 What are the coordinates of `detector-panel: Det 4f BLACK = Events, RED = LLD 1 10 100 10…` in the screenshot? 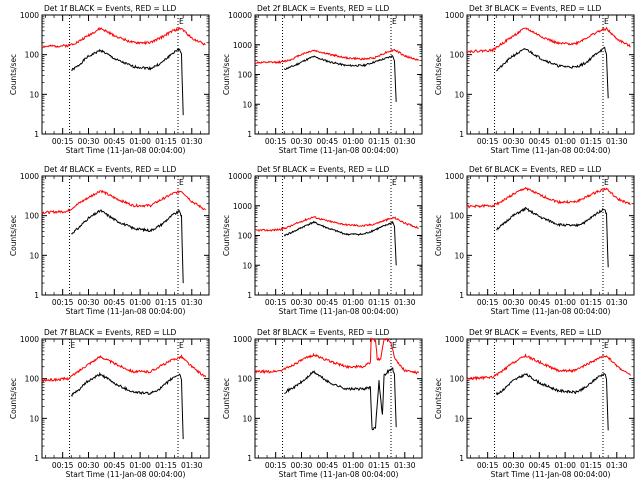 It's located at (109, 240).